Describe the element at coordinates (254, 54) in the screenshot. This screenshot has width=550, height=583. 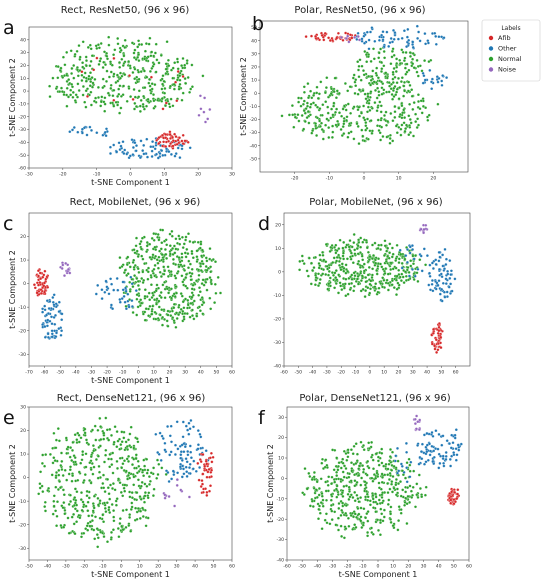
I see `y-tick-label: 30` at that location.